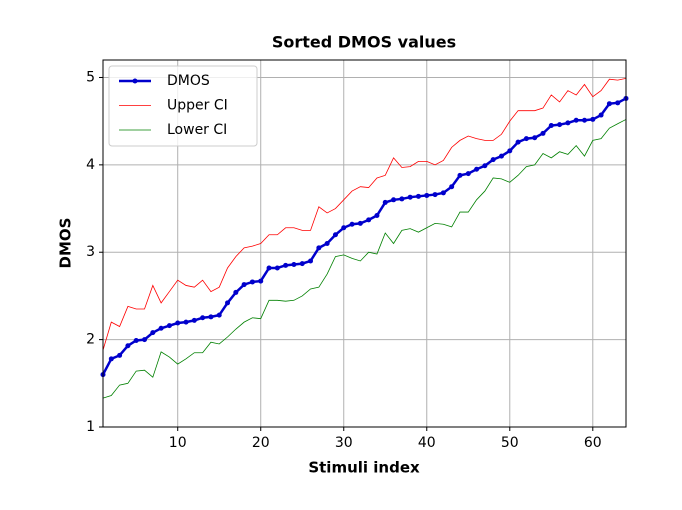 The width and height of the screenshot is (682, 510). What do you see at coordinates (427, 443) in the screenshot?
I see `x-tick-label: 40` at bounding box center [427, 443].